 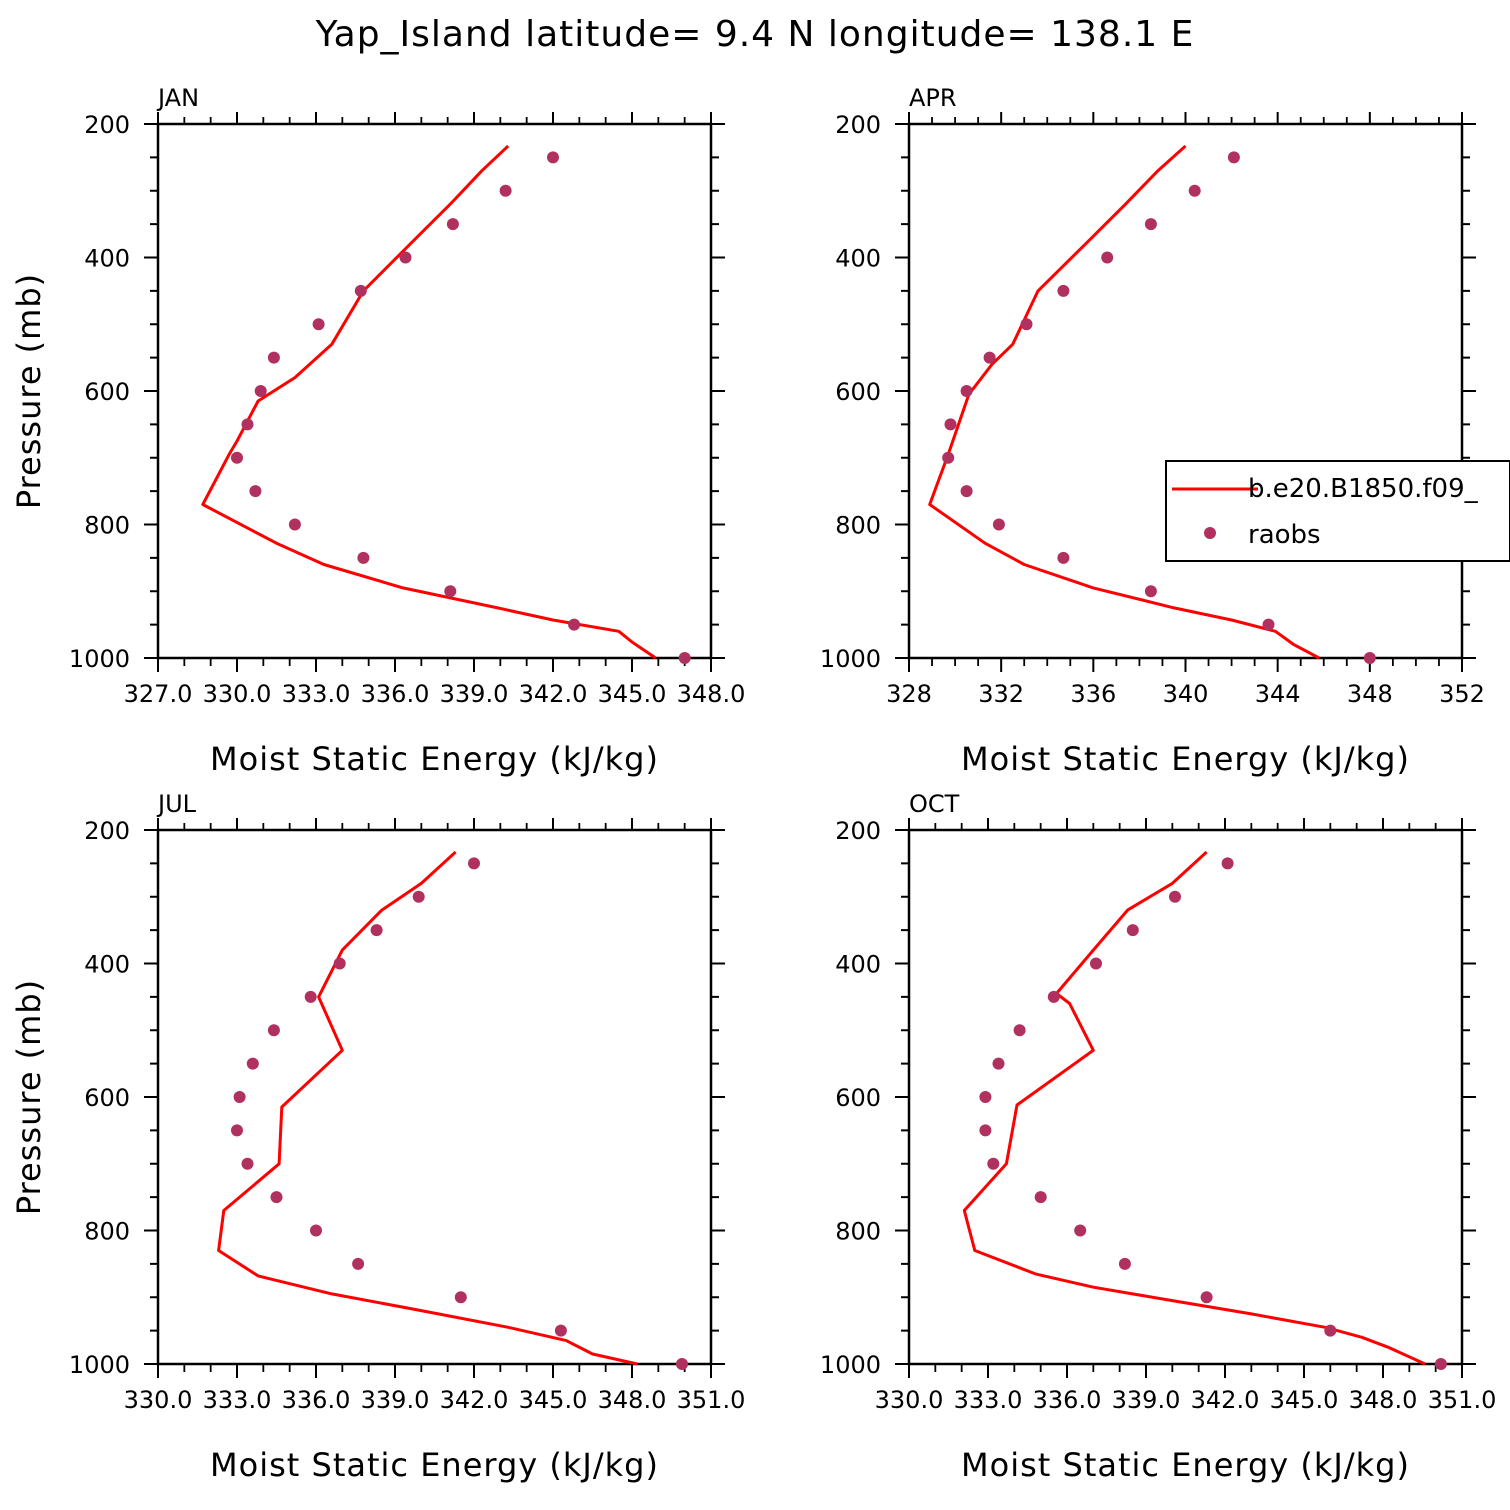 I want to click on legend-frame, so click(x=1337, y=511).